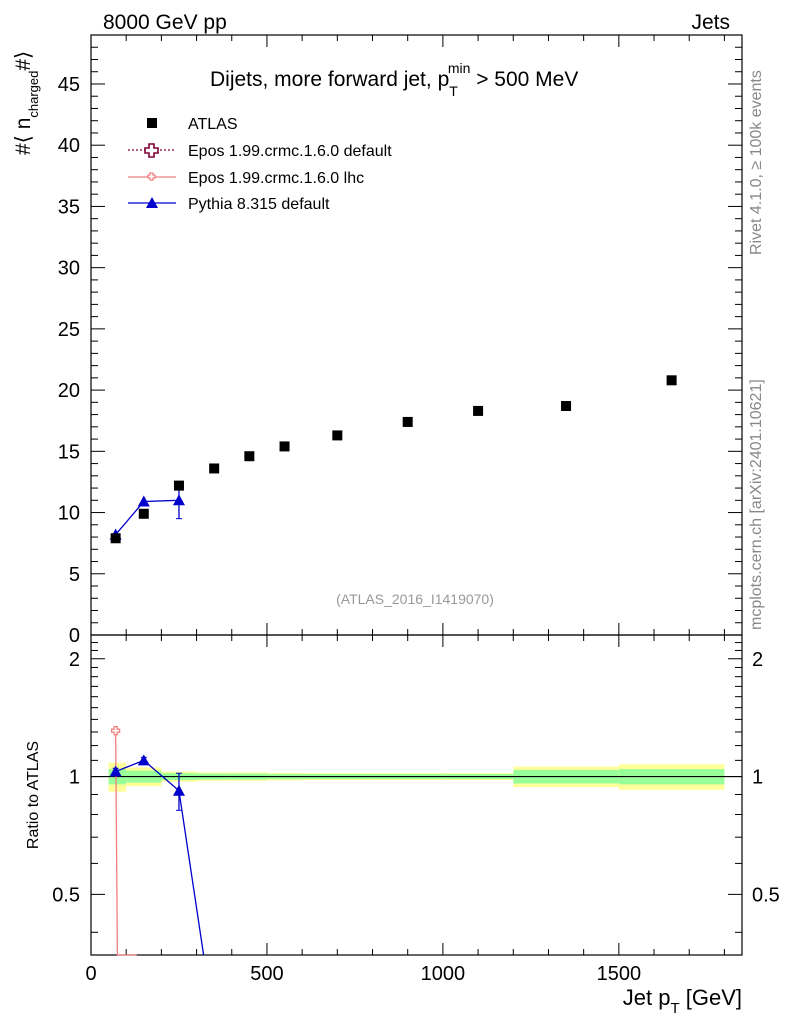 Image resolution: width=786 pixels, height=1024 pixels. I want to click on y-tick-label-main: 20, so click(69, 391).